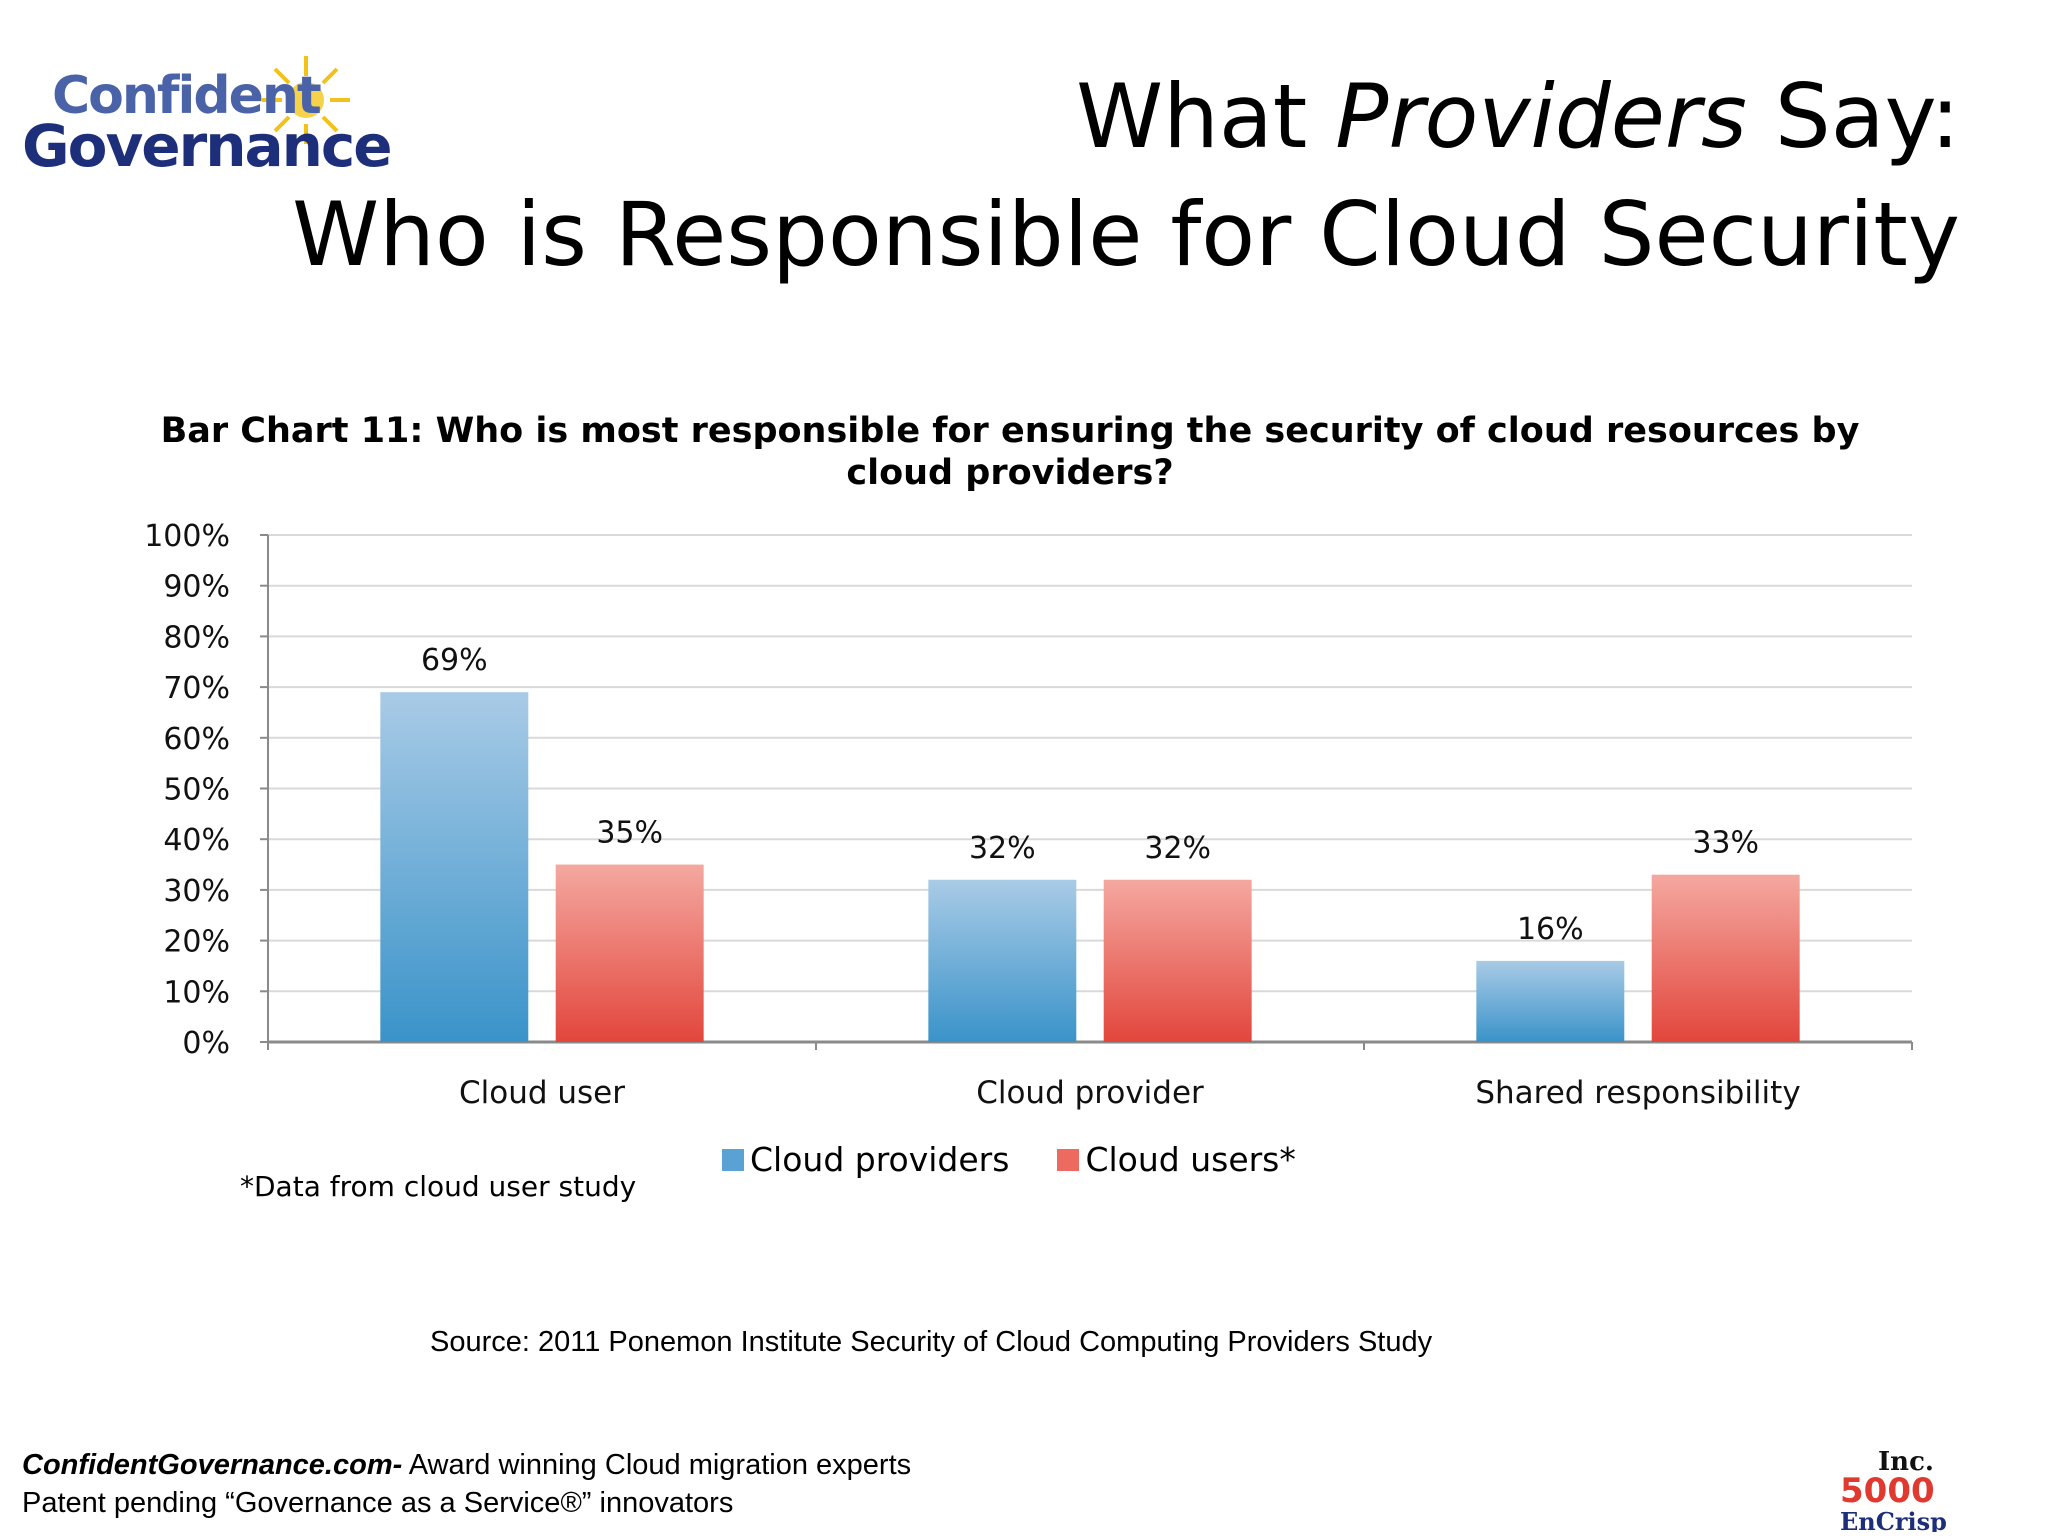 The image size is (2048, 1536). What do you see at coordinates (657, 1465) in the screenshot?
I see `footer-tagline: Award winning Cloud migration experts` at bounding box center [657, 1465].